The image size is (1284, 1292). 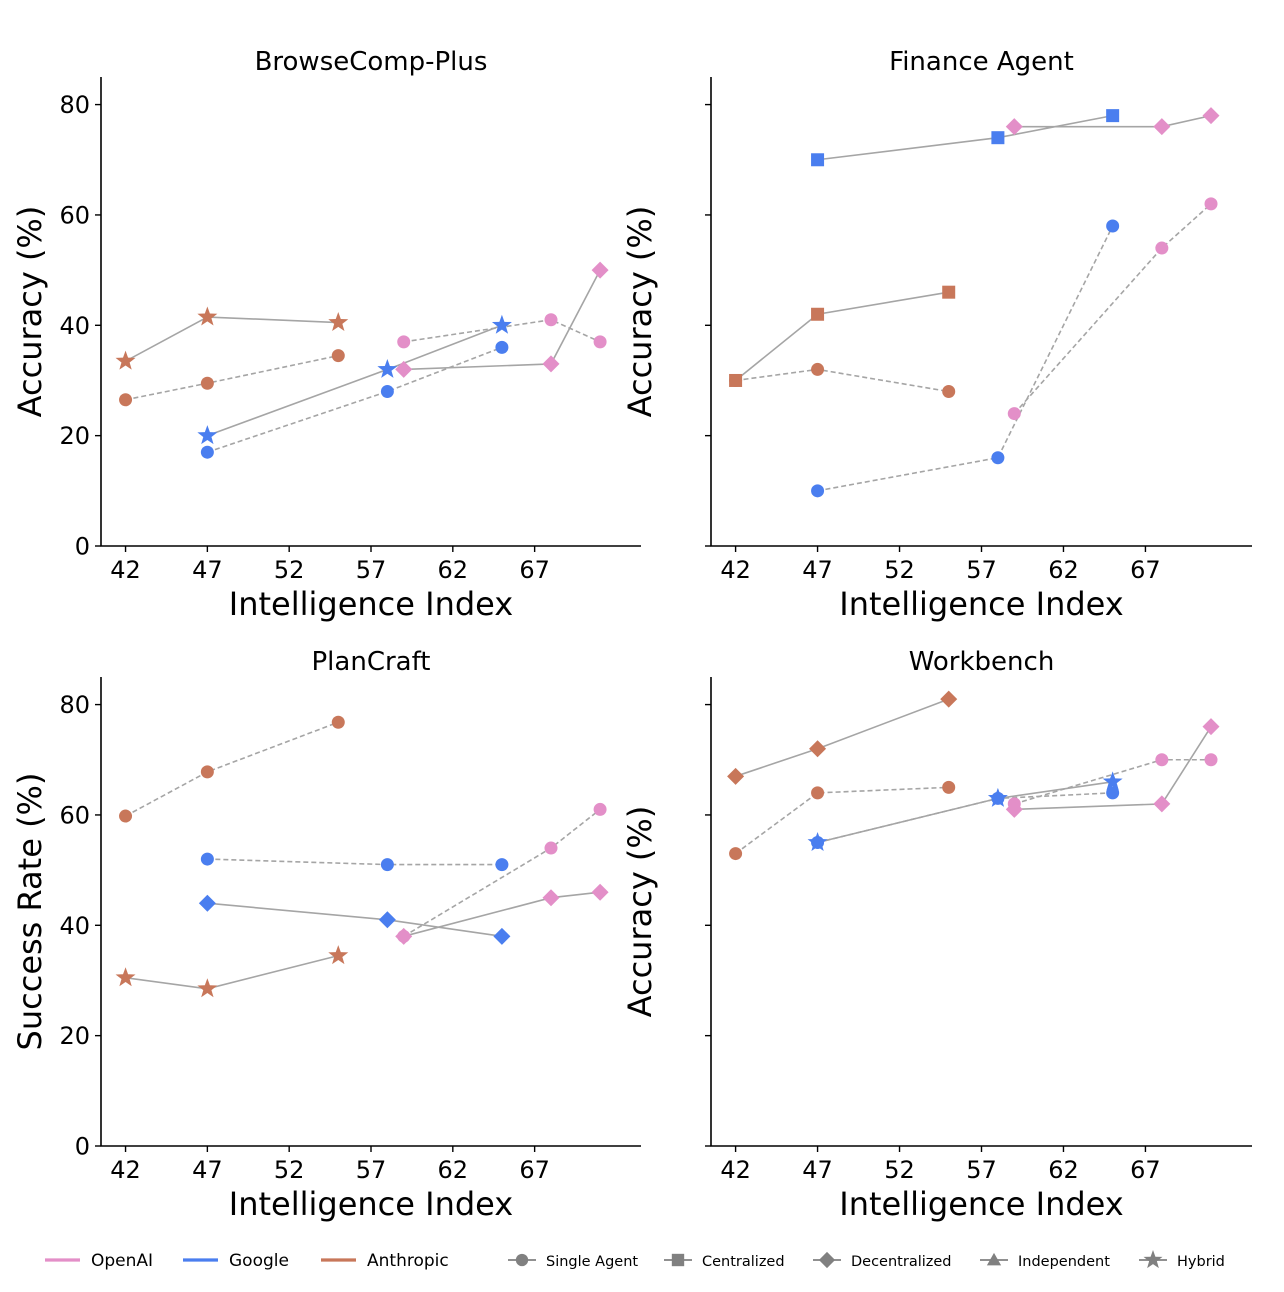 What do you see at coordinates (355, 380) in the screenshot?
I see `series-line-google-hybrid` at bounding box center [355, 380].